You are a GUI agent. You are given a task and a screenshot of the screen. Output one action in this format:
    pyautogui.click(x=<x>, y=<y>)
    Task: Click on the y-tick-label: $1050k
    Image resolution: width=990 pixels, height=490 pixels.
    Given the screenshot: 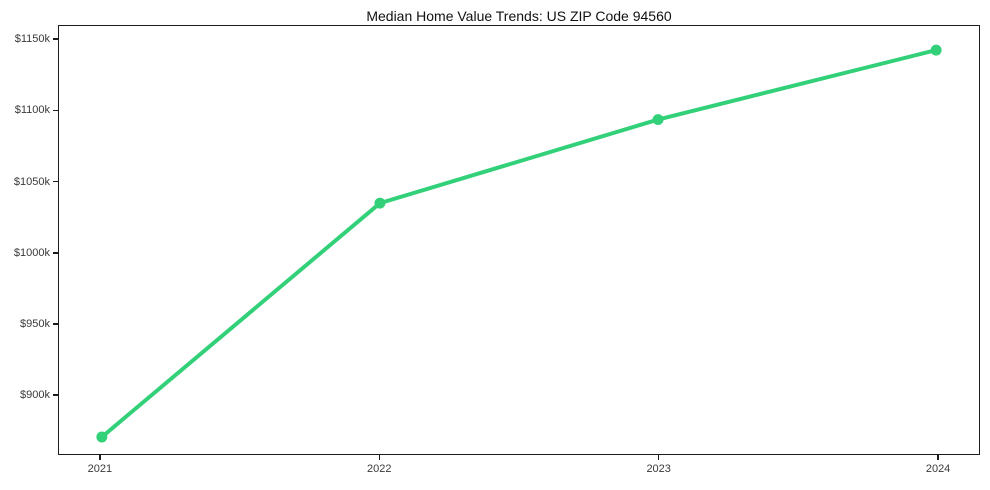 What is the action you would take?
    pyautogui.click(x=31, y=181)
    